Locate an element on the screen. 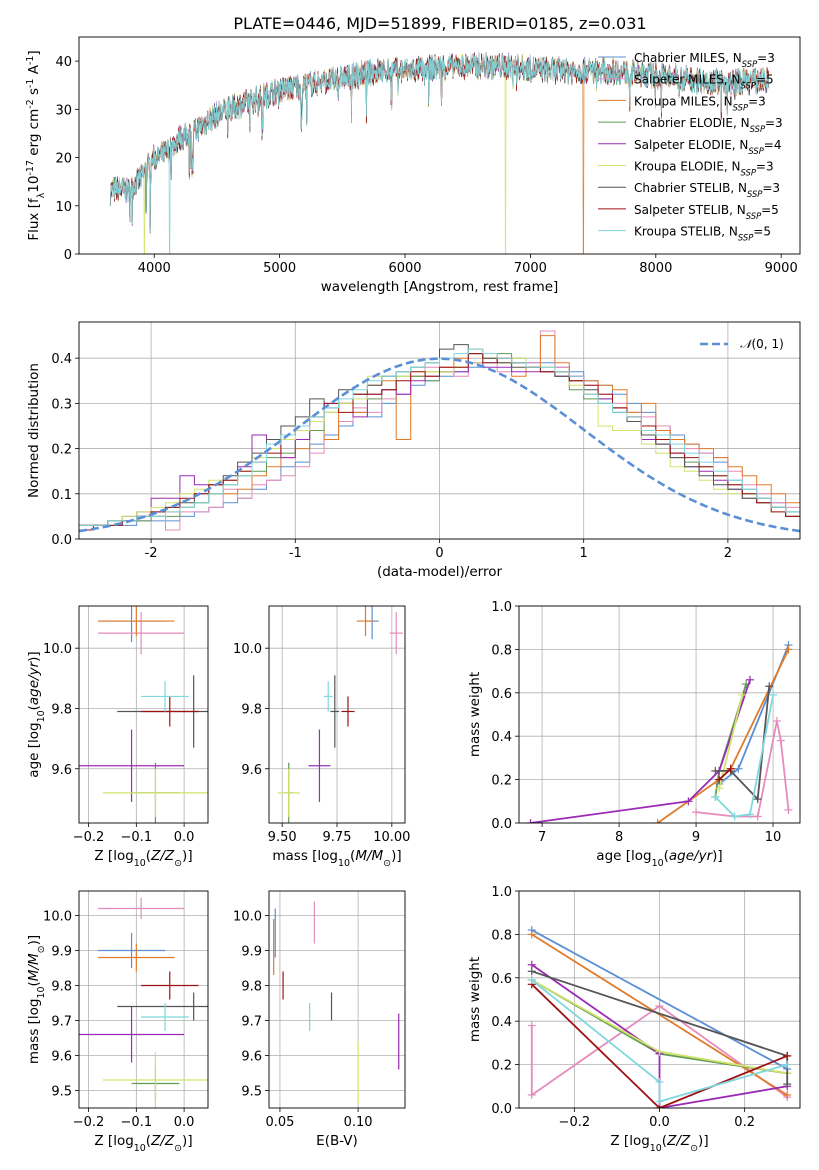 Image resolution: width=819 pixels, height=1170 pixels. y-tick-label: 40 is located at coordinates (63, 62).